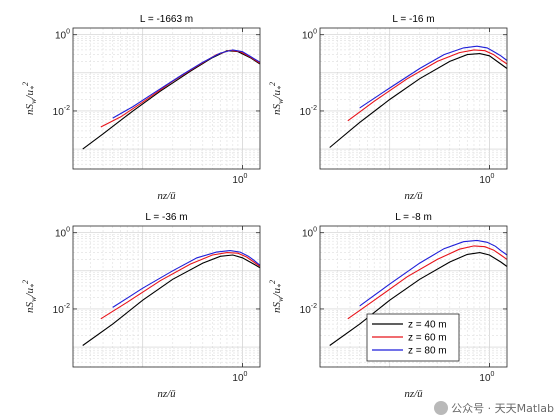  What do you see at coordinates (166, 217) in the screenshot?
I see `subplot-title: L = -36 m` at bounding box center [166, 217].